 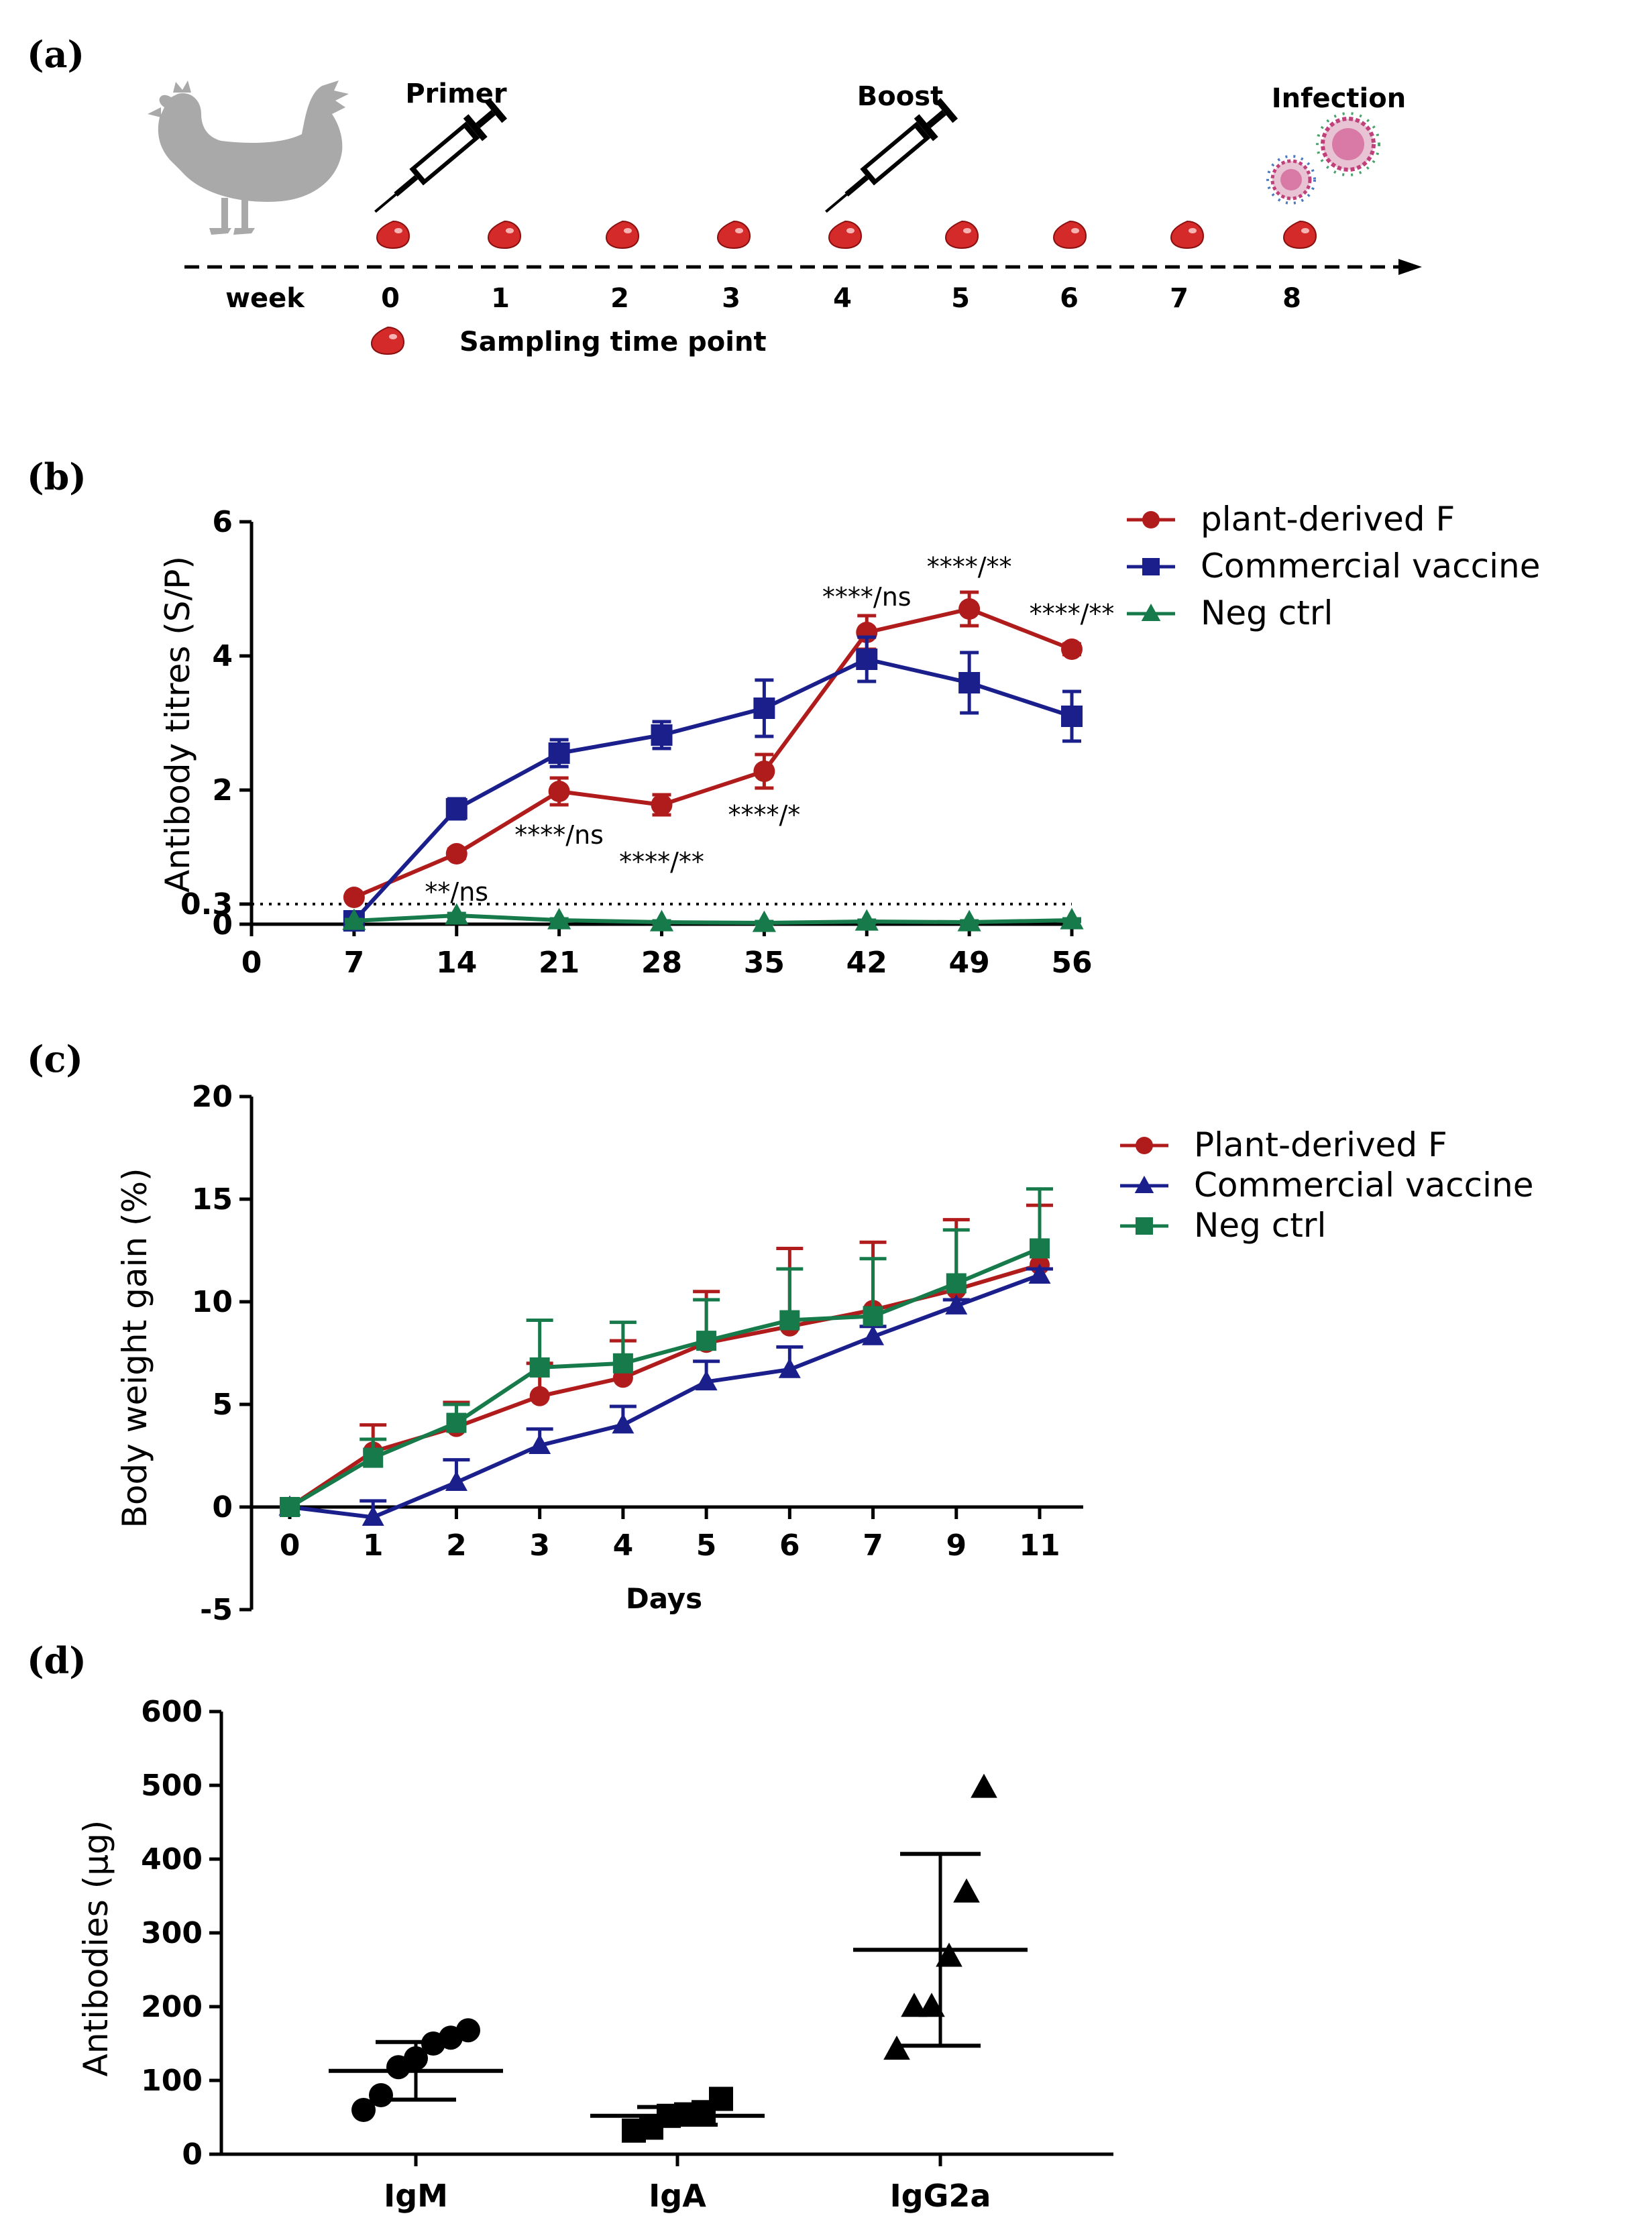 What do you see at coordinates (57, 1660) in the screenshot?
I see `panel-d-label: (d)` at bounding box center [57, 1660].